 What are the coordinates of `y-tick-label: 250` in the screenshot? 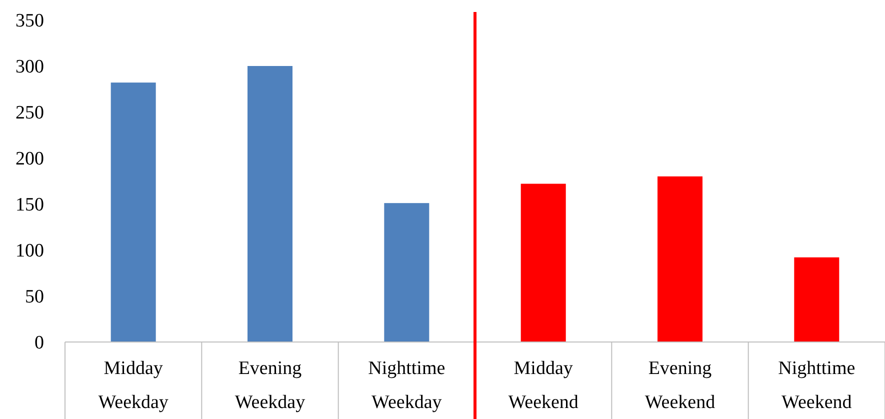 It's located at (30, 113).